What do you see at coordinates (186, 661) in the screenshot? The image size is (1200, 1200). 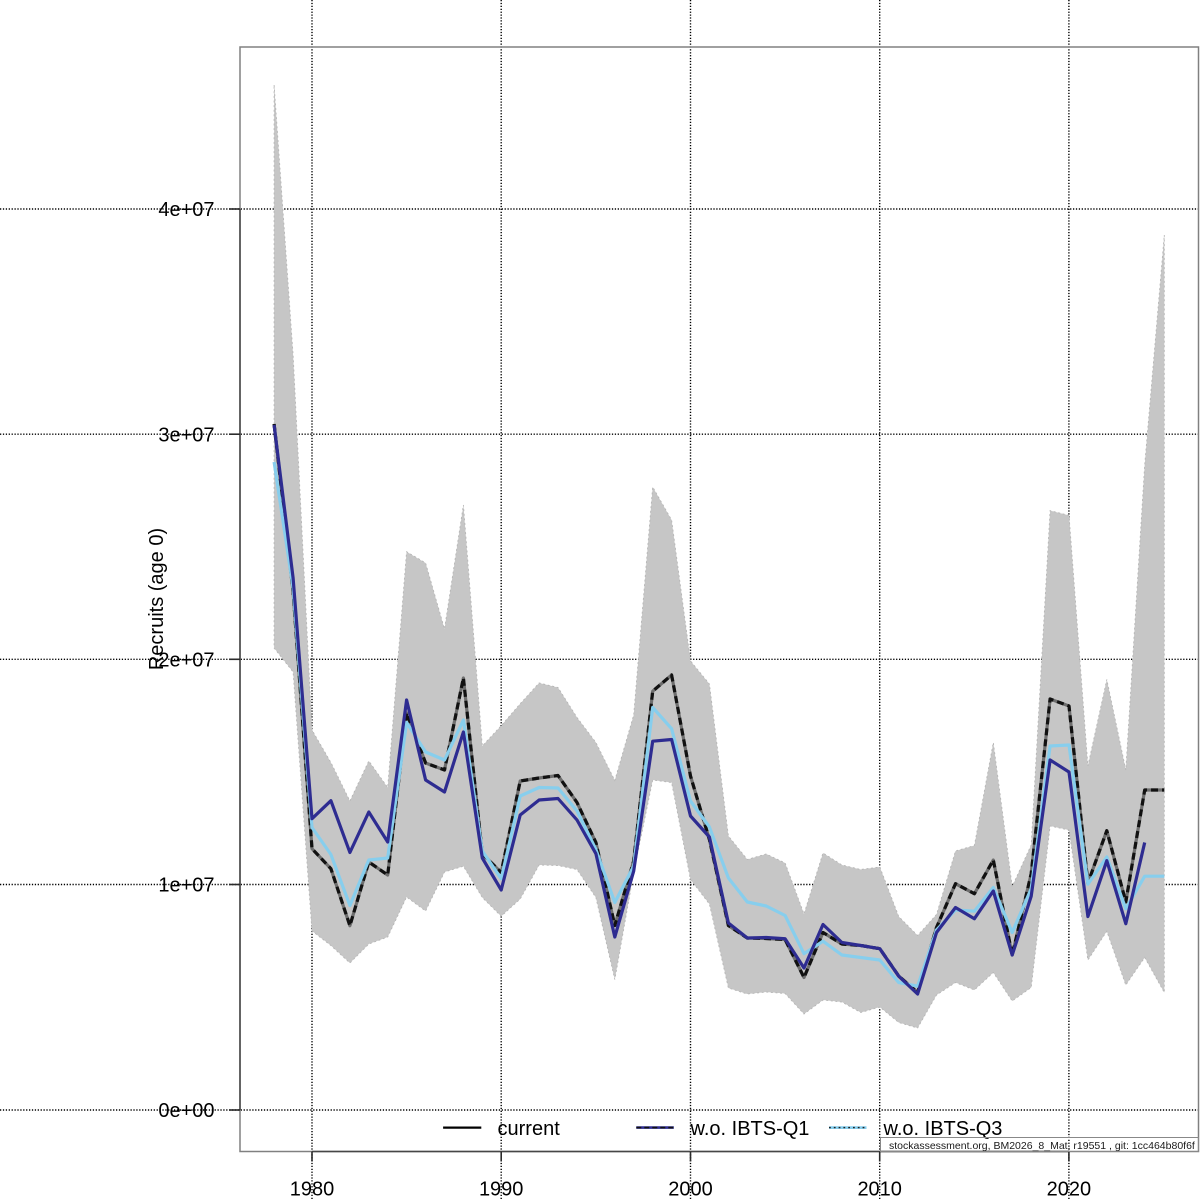 I see `svg-text: 2e+07` at bounding box center [186, 661].